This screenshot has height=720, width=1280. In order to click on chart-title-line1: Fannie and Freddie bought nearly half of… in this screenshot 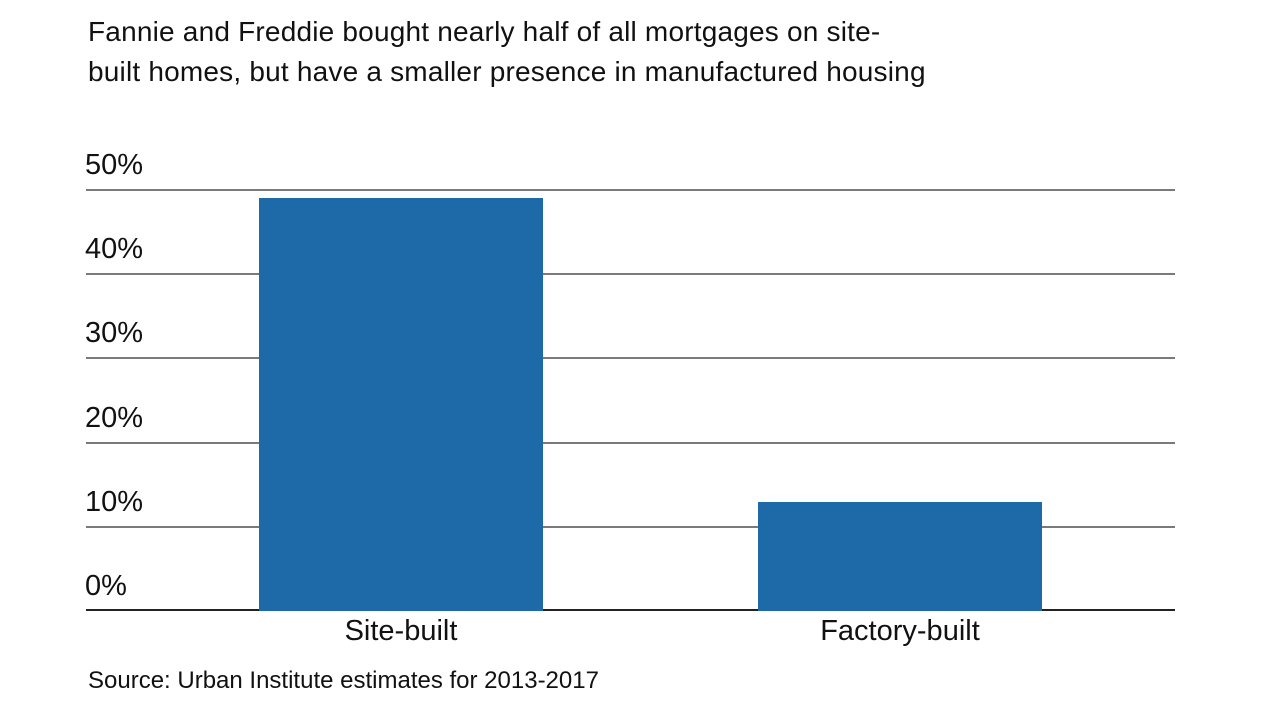, I will do `click(484, 31)`.